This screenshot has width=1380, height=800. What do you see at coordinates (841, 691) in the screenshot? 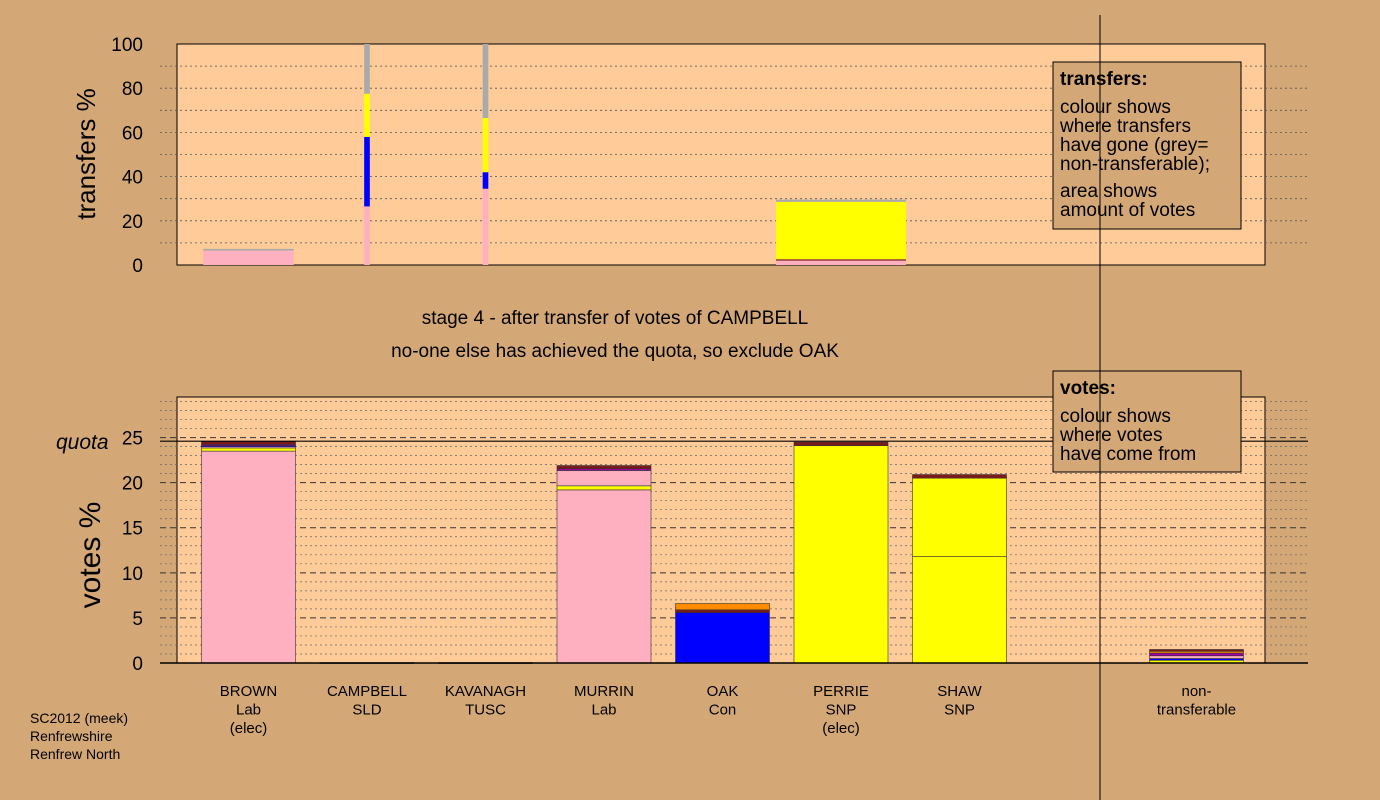
I see `category-label: PERRIE` at bounding box center [841, 691].